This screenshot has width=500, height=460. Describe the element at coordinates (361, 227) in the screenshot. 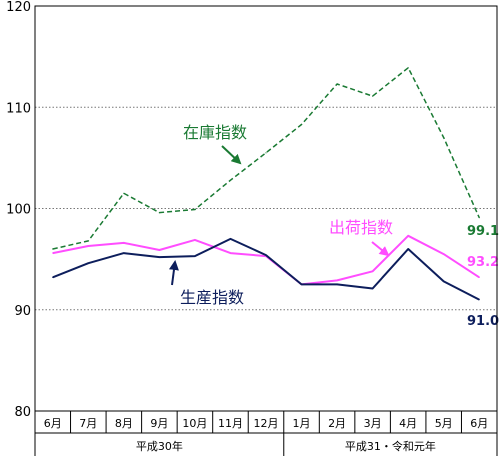

I see `series-name-label: 出荷指数` at that location.